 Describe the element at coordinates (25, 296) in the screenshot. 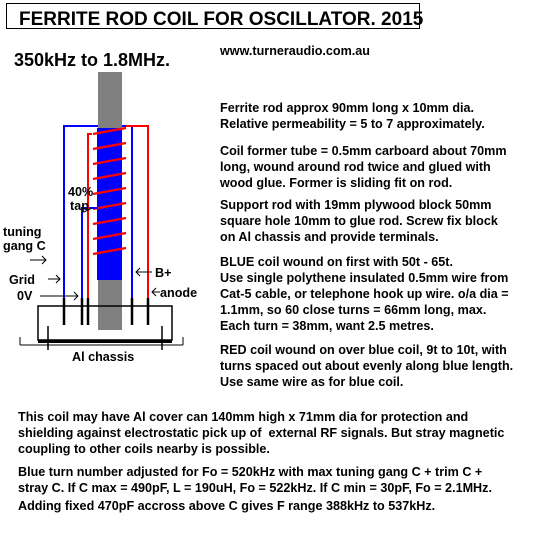

I see `zero-v-label: 0V` at that location.